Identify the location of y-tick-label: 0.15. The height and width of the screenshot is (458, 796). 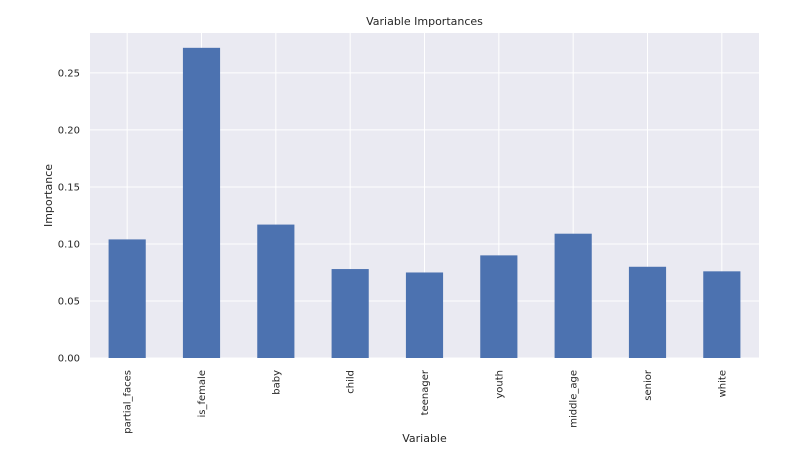
(69, 187).